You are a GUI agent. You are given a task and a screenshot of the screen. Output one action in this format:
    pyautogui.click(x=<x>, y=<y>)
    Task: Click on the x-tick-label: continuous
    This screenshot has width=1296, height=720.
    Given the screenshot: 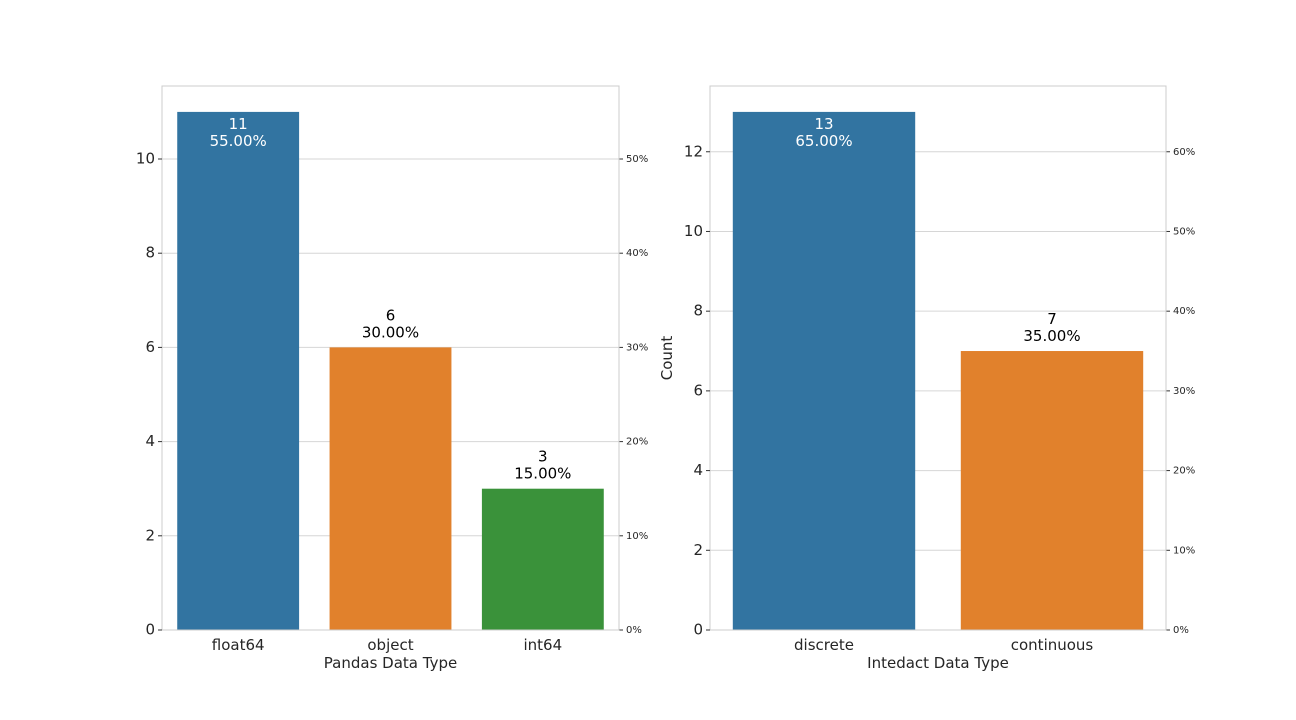 What is the action you would take?
    pyautogui.click(x=1052, y=645)
    